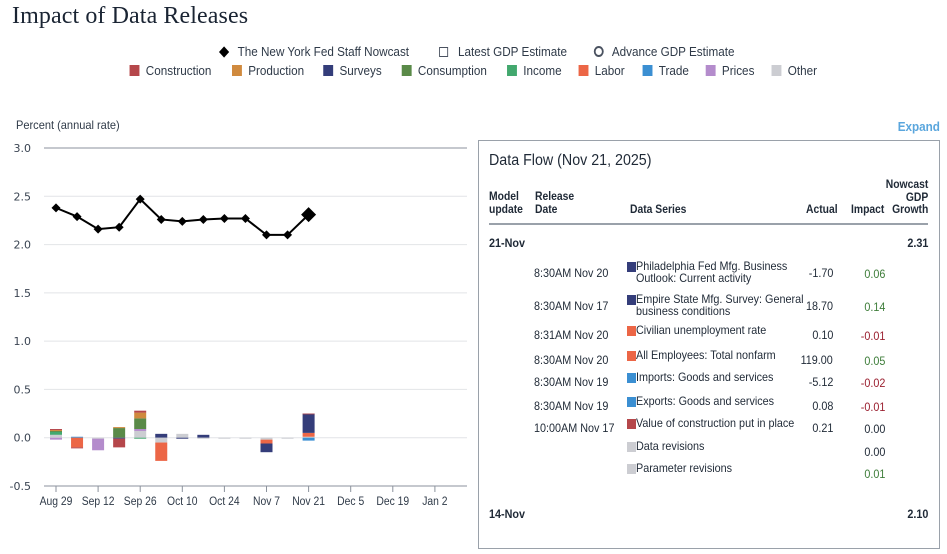 The width and height of the screenshot is (947, 554). What do you see at coordinates (555, 203) in the screenshot?
I see `header-release-date: Release Date` at bounding box center [555, 203].